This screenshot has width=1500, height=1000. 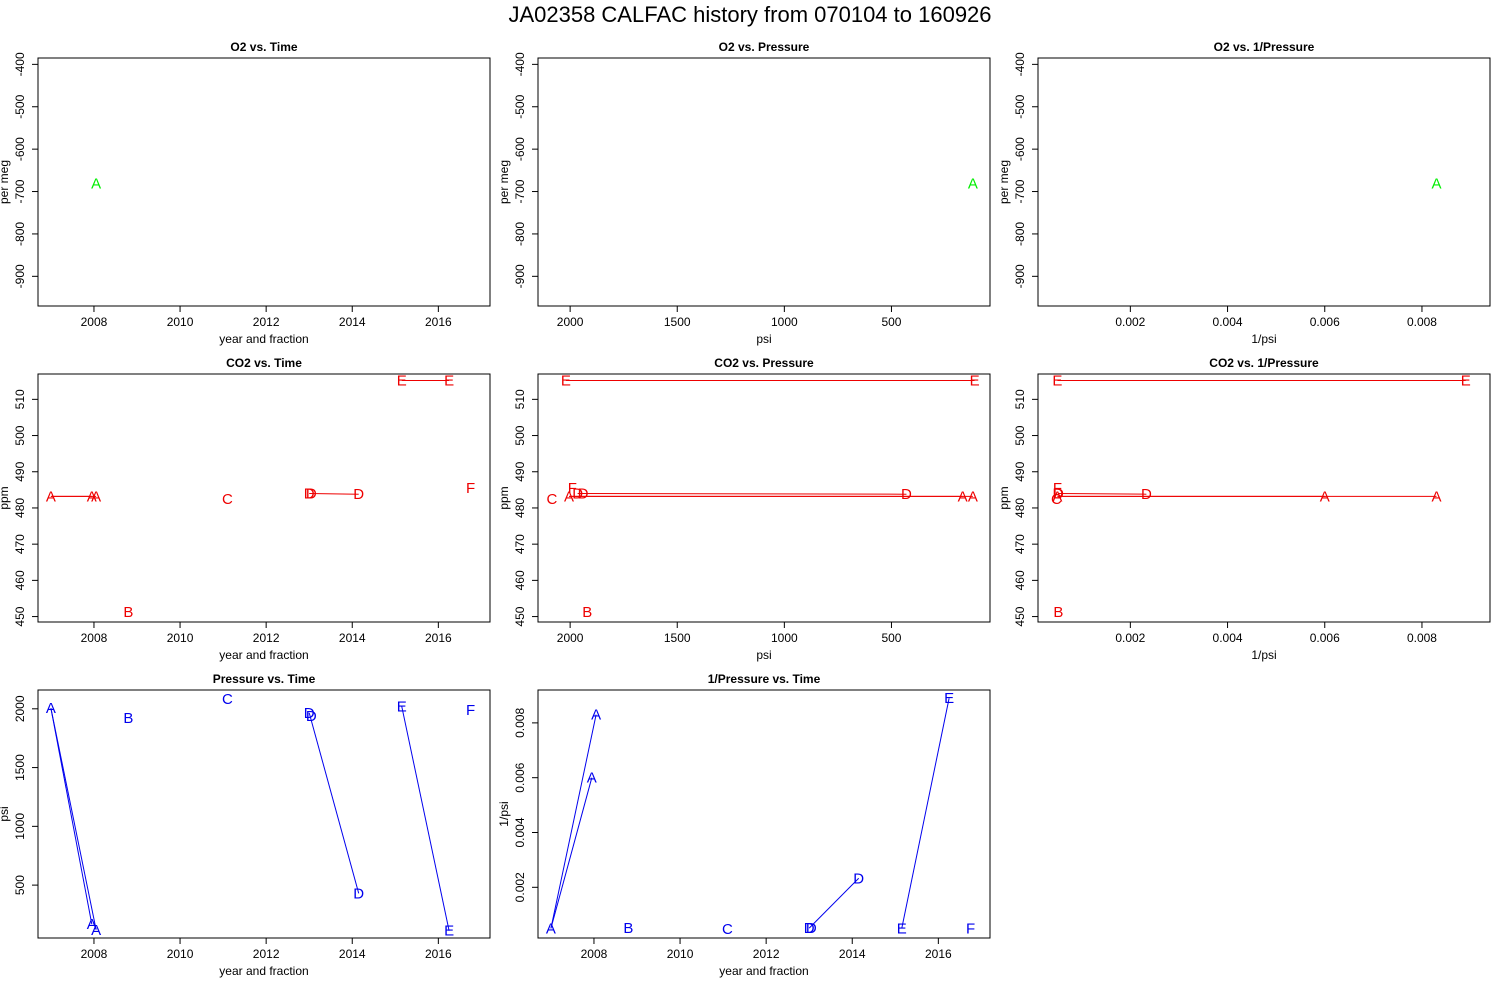 I want to click on data-point: F, so click(x=470, y=488).